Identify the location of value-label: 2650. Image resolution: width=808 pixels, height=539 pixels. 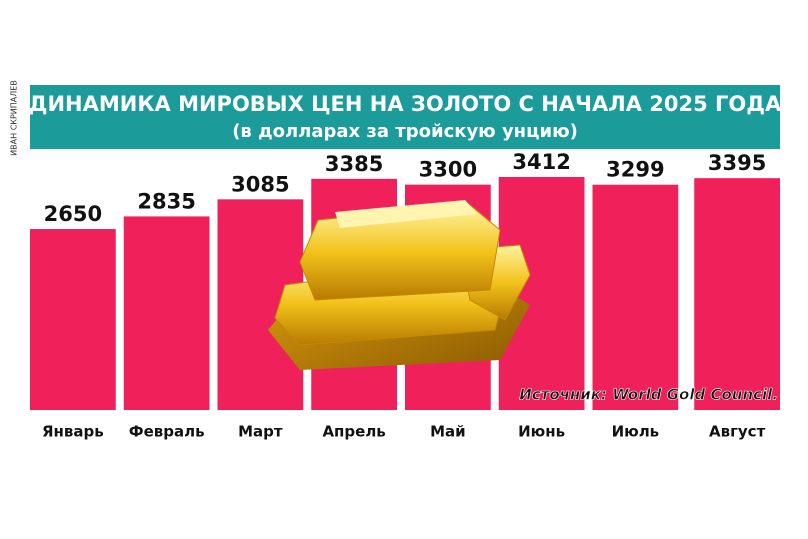
(73, 214).